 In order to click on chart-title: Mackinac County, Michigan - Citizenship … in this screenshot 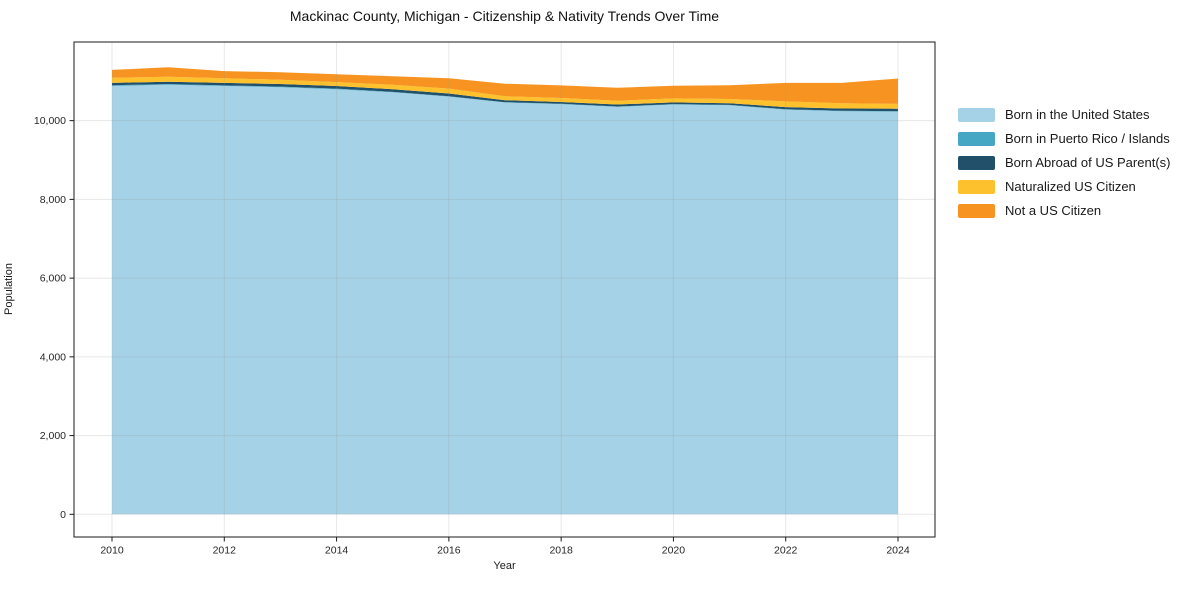, I will do `click(504, 16)`.